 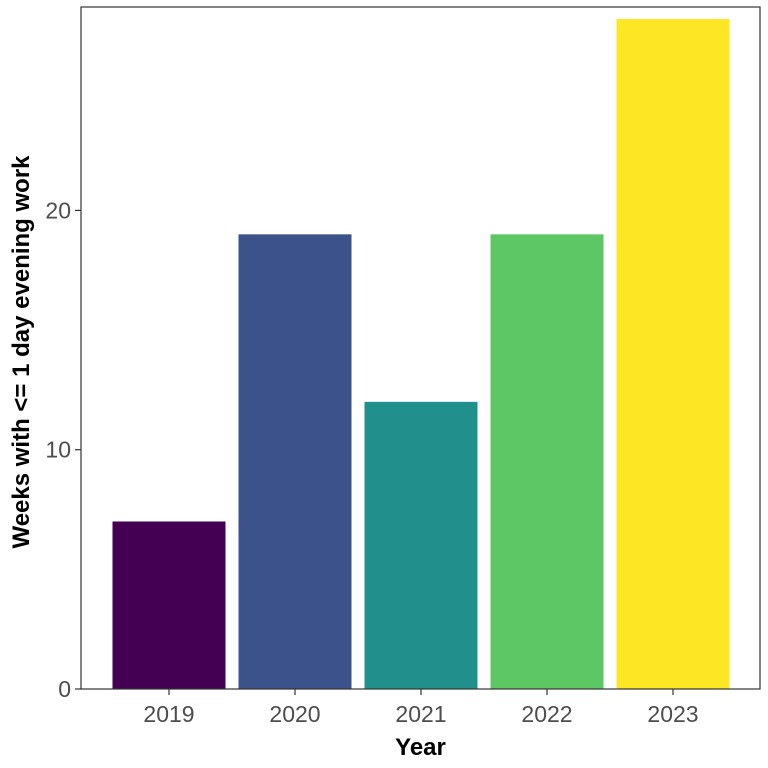 I want to click on bar-2019, so click(x=169, y=605).